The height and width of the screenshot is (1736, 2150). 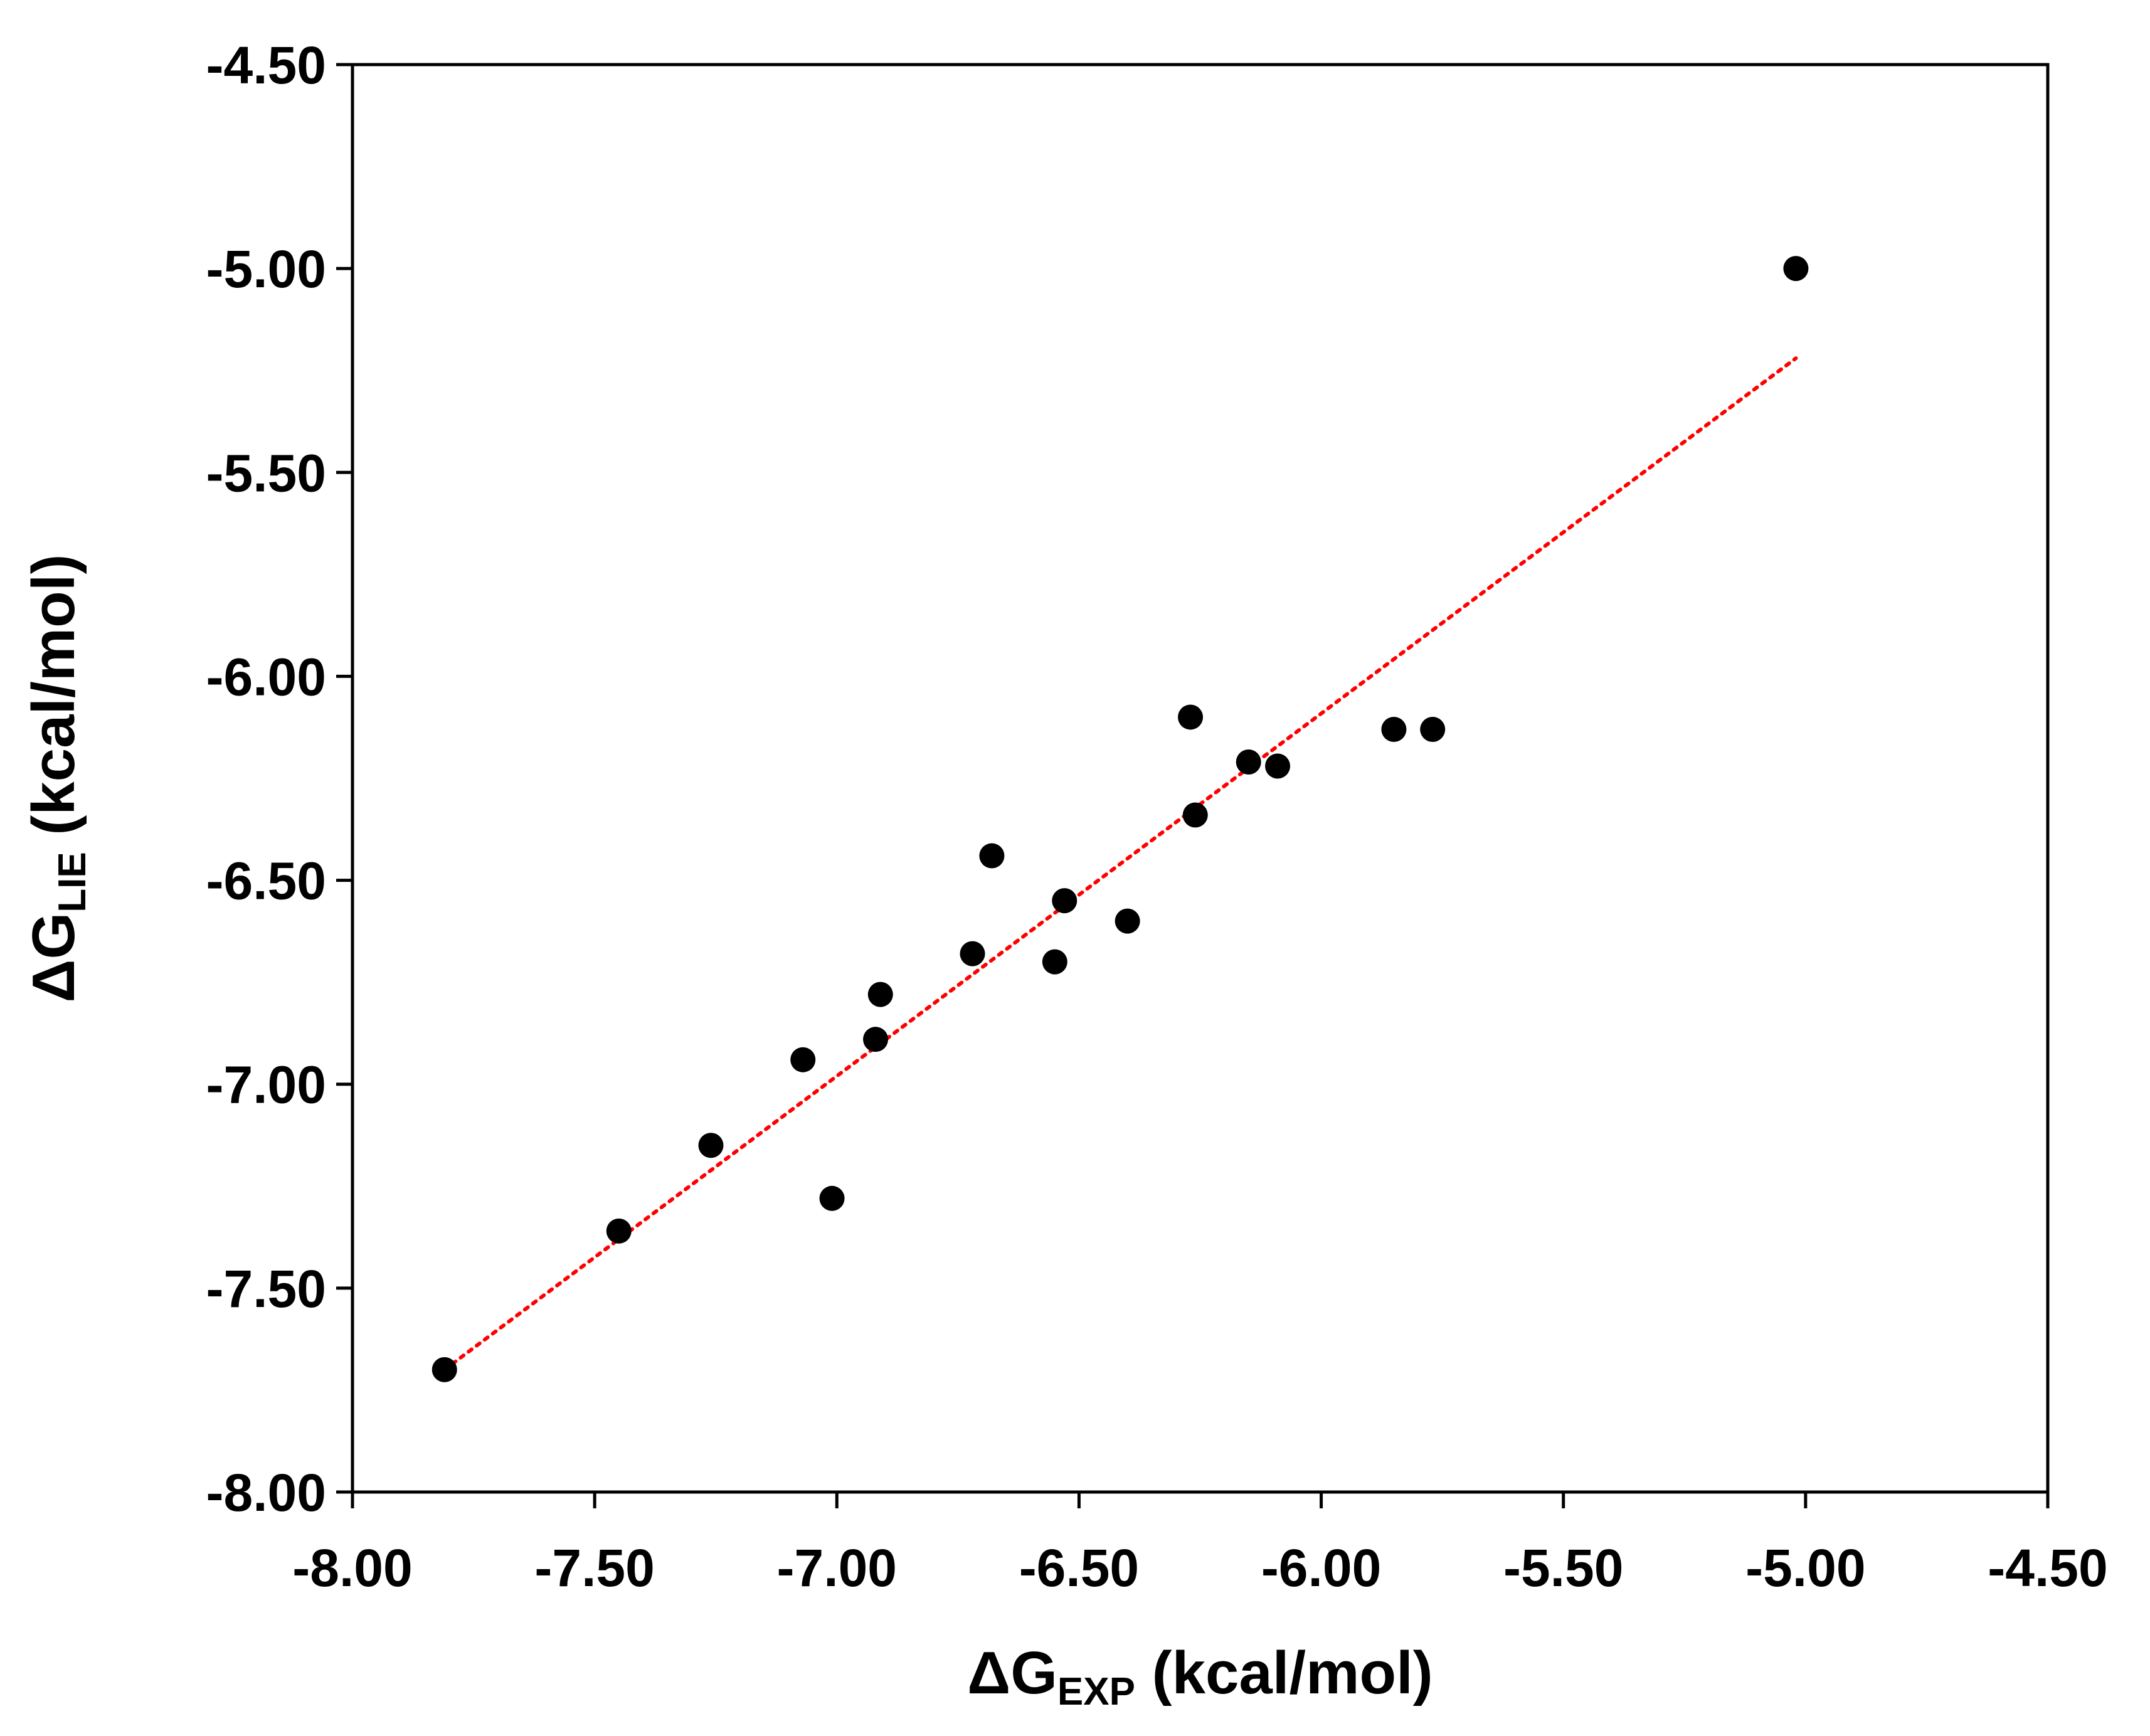 What do you see at coordinates (1284, 1673) in the screenshot?
I see `x-axis-title-suffix: (kcal/mol)` at bounding box center [1284, 1673].